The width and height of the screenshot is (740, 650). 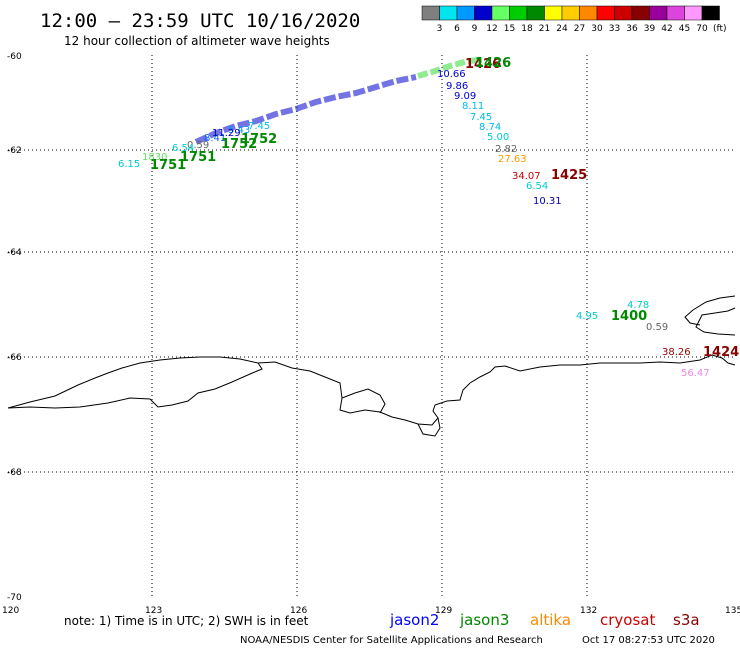 What do you see at coordinates (14, 598) in the screenshot?
I see `lat-label: -70` at bounding box center [14, 598].